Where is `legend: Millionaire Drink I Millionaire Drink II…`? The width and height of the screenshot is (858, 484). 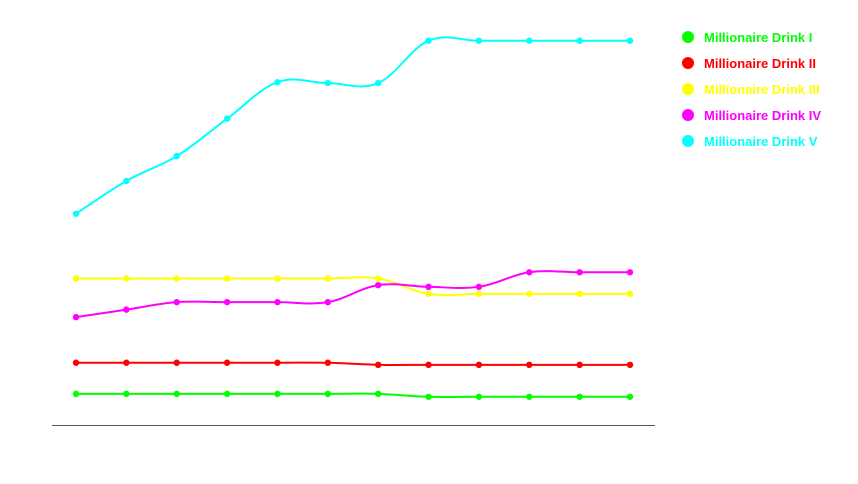
legend: Millionaire Drink I Millionaire Drink II… is located at coordinates (751, 89).